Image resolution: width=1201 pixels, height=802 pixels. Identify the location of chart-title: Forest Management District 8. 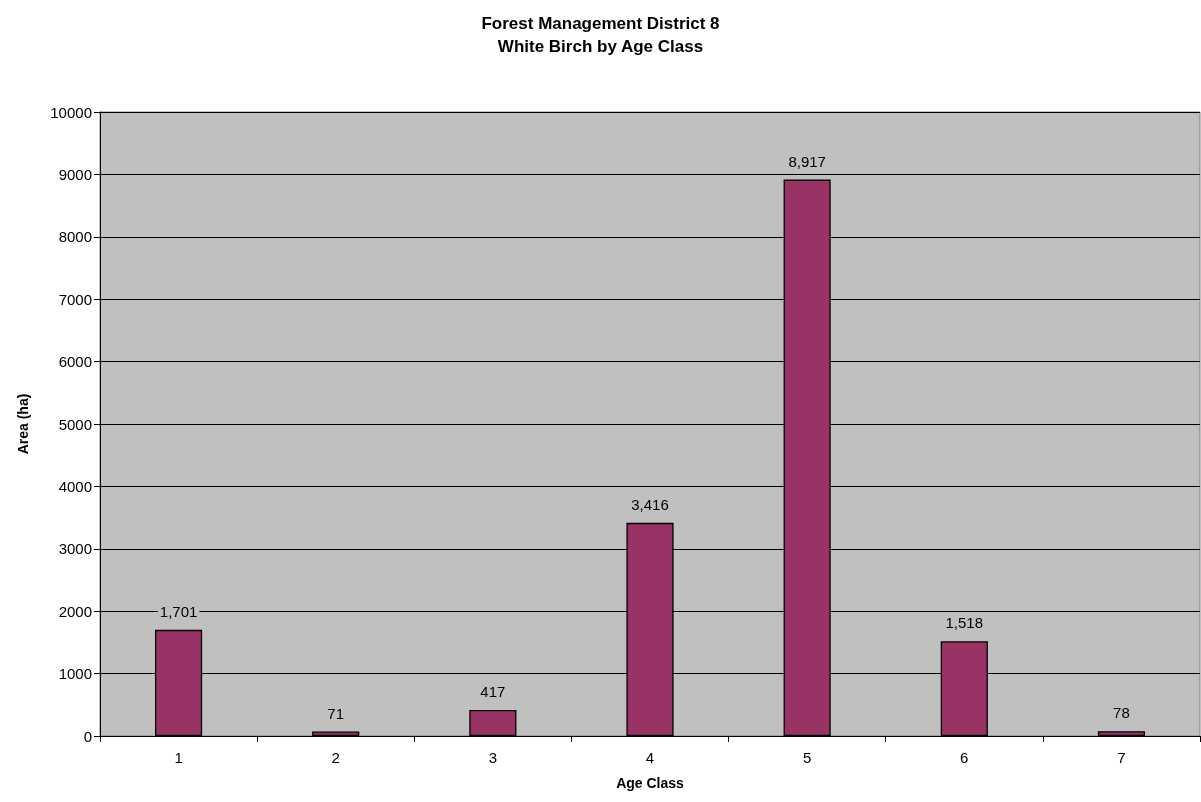
(600, 23).